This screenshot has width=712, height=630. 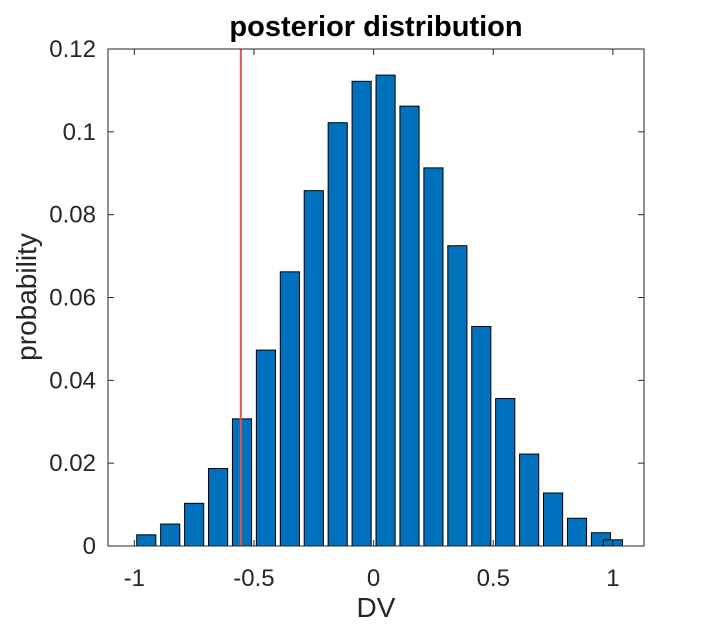 What do you see at coordinates (26, 297) in the screenshot?
I see `y-axis-label: probability` at bounding box center [26, 297].